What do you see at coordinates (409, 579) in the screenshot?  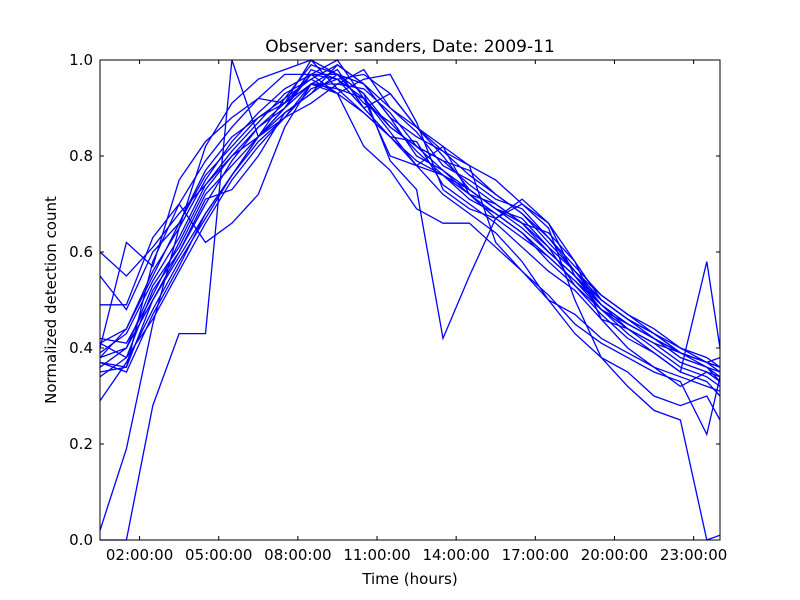 I see `x-axis-label: Time (hours)` at bounding box center [409, 579].